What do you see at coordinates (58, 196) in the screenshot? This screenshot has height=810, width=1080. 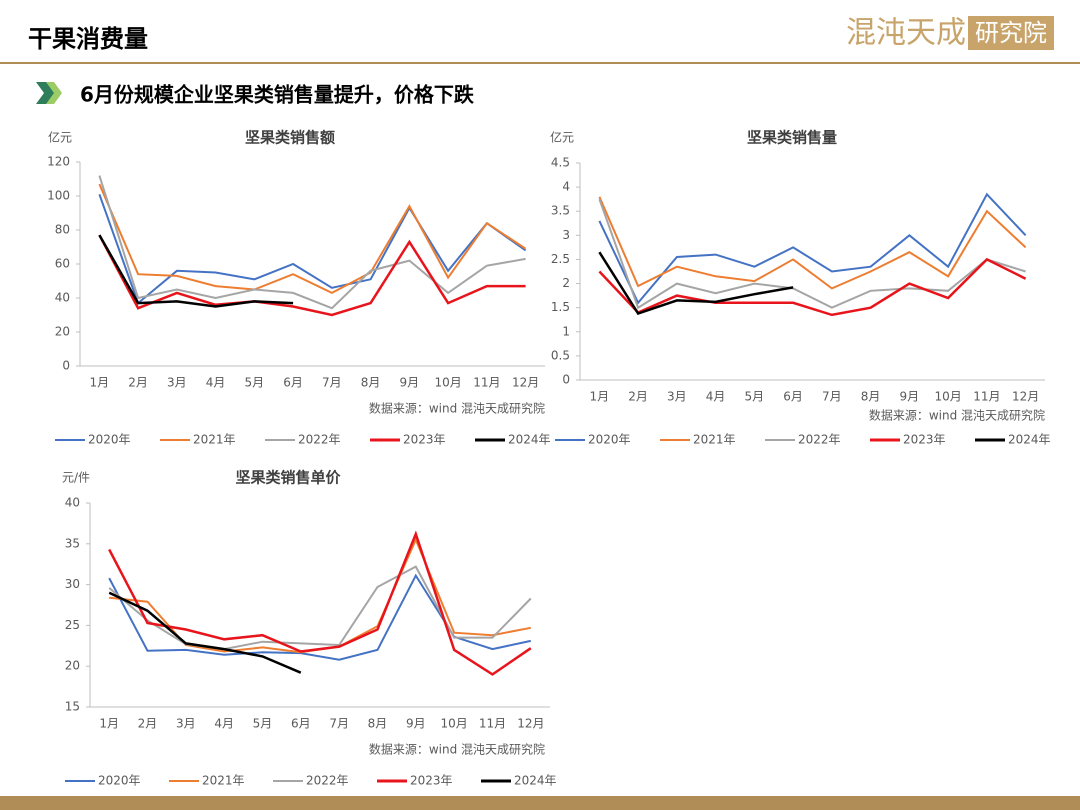 I see `y-tick-label: 100` at bounding box center [58, 196].